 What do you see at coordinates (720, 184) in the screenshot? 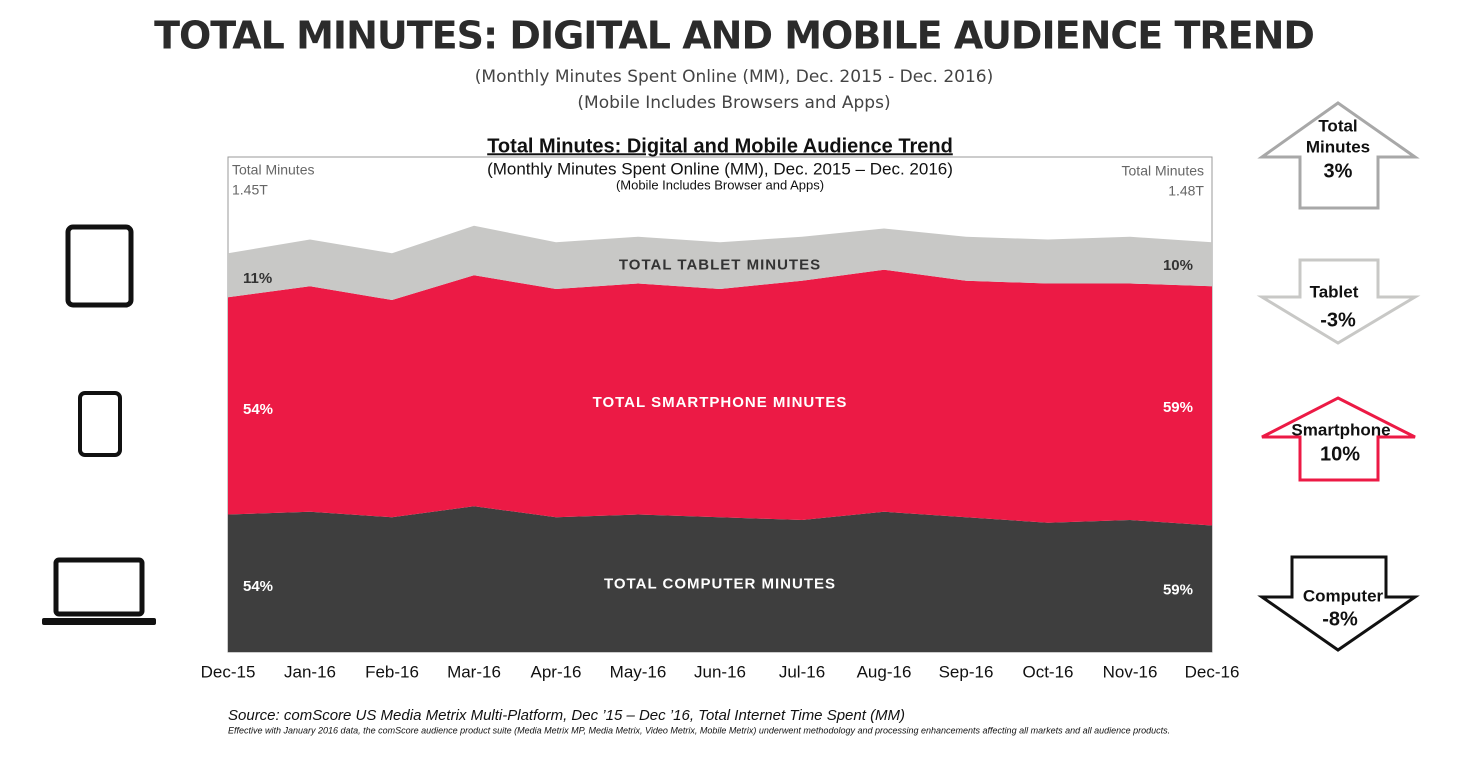
I see `chart-subtitle: (Mobile Includes Browser and Apps)` at bounding box center [720, 184].